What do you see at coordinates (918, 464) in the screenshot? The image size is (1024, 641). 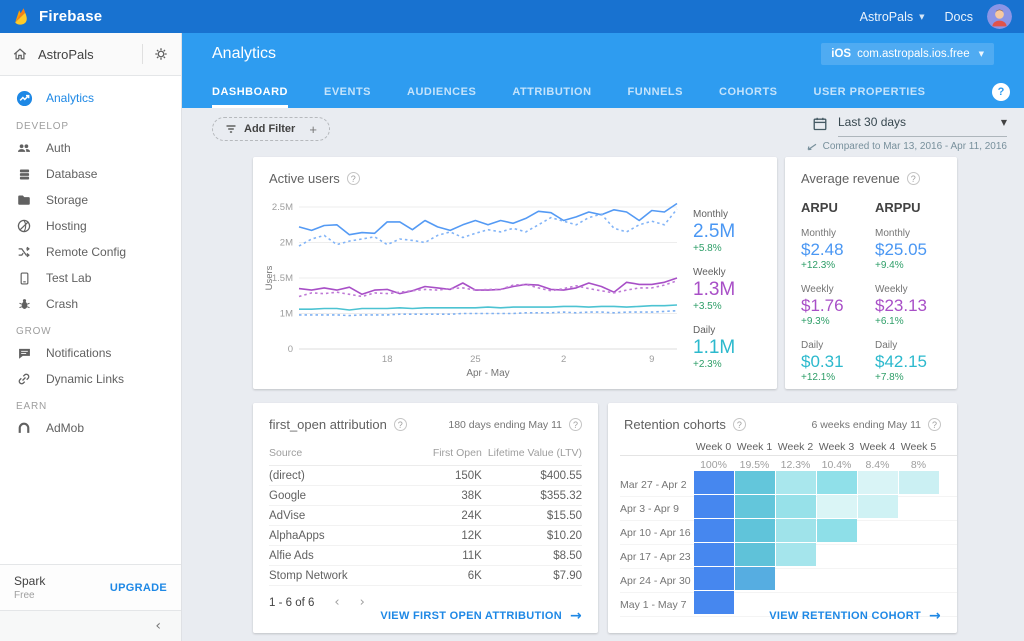 I see `week-percent-5: 8%` at bounding box center [918, 464].